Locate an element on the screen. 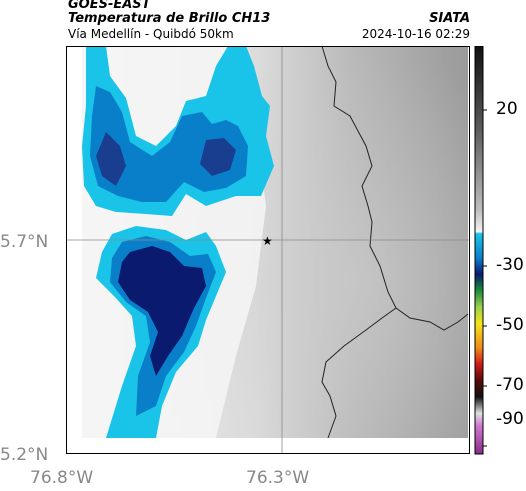 This screenshot has height=491, width=526. location-subtitle: Vía Medellín - Quibdó 50km is located at coordinates (151, 34).